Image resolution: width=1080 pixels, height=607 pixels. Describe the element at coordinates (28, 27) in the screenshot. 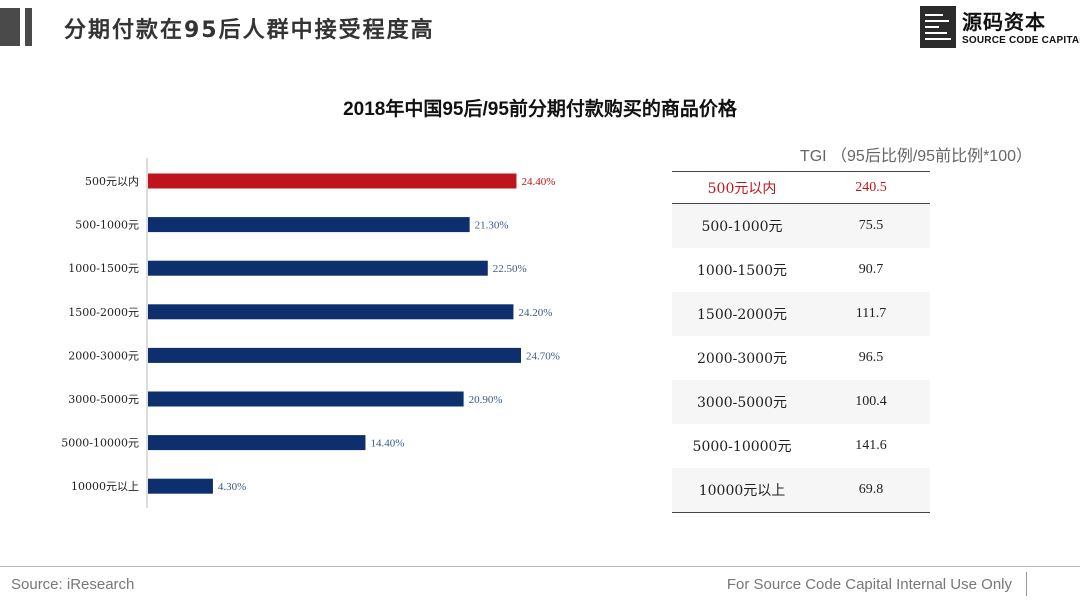

I see `header-accent-bar-thin` at that location.